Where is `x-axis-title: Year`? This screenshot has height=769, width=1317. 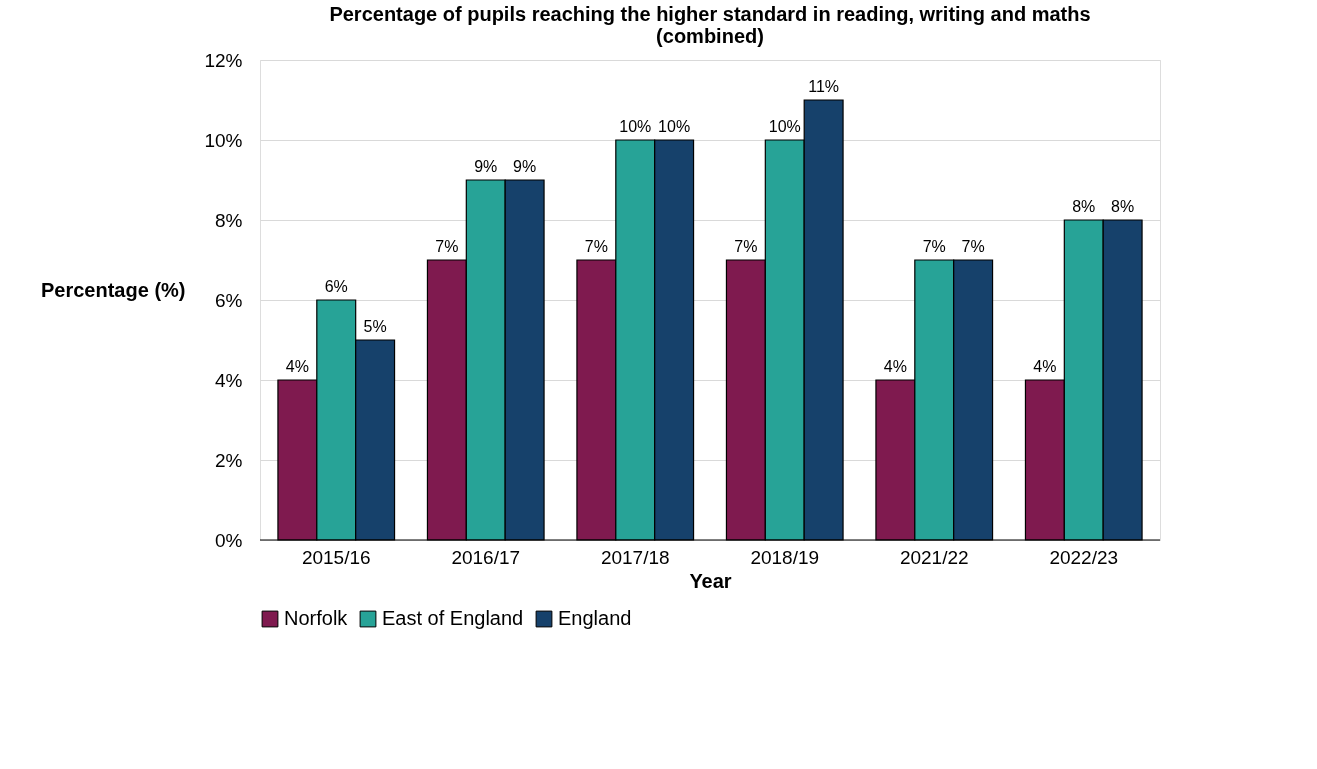
x-axis-title: Year is located at coordinates (710, 580).